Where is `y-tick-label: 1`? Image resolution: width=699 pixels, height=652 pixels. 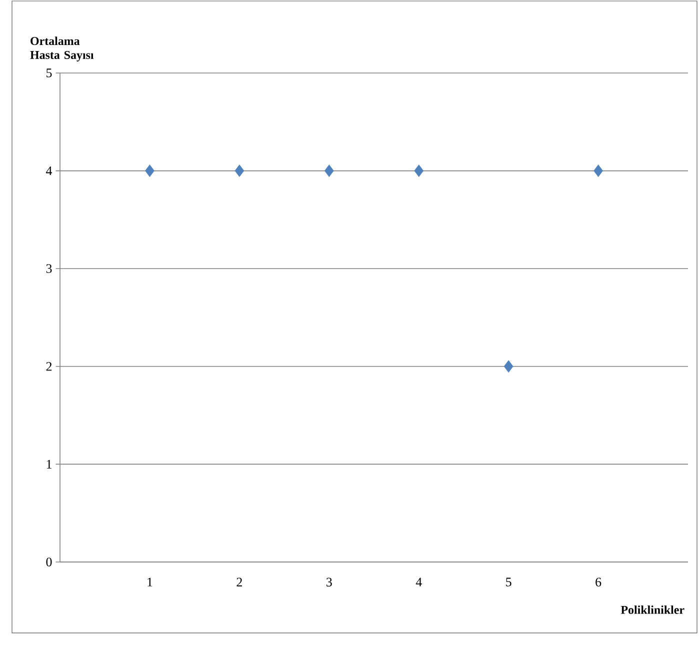 y-tick-label: 1 is located at coordinates (49, 464).